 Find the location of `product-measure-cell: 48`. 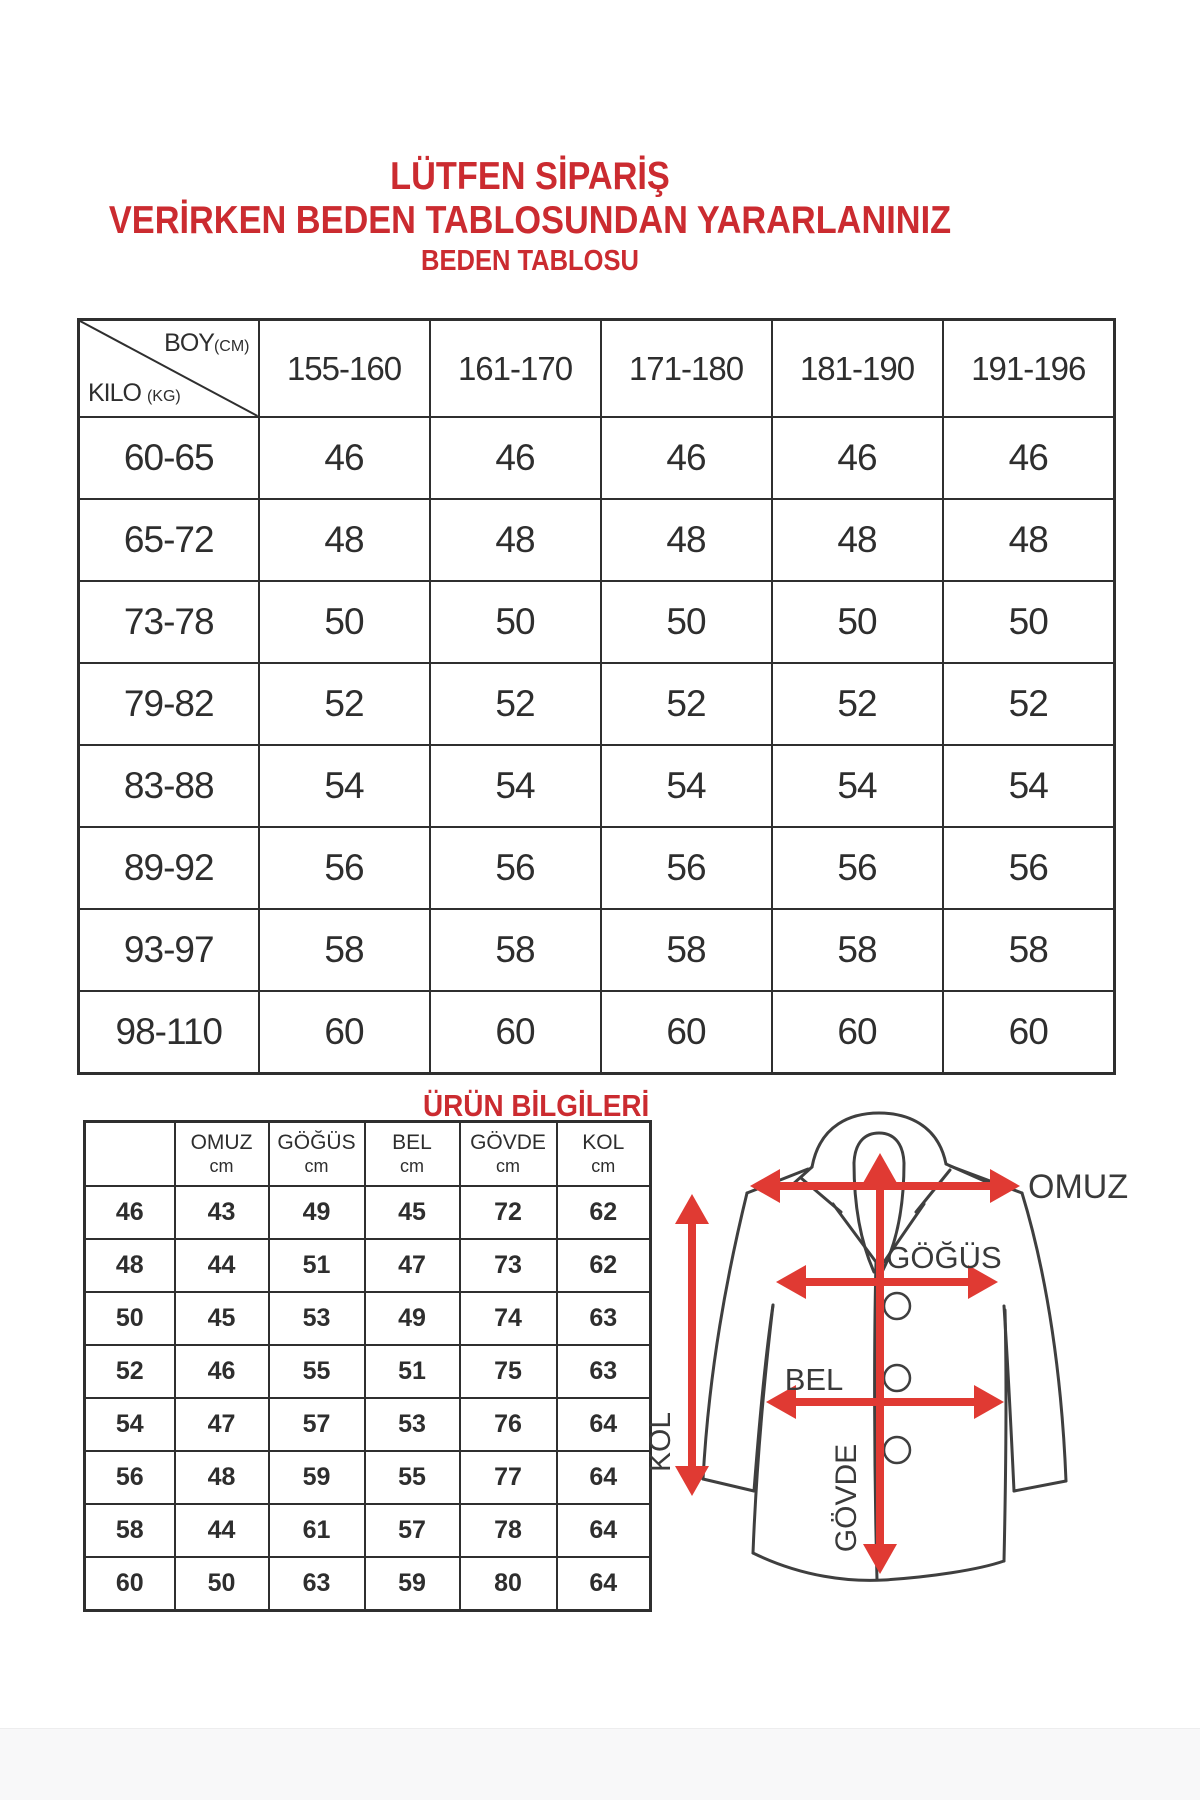

product-measure-cell: 48 is located at coordinates (221, 1477).